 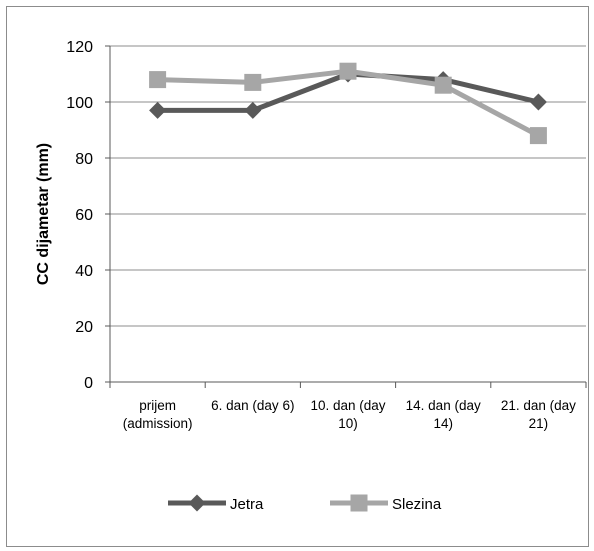 What do you see at coordinates (84, 159) in the screenshot?
I see `y-tick-label: 80` at bounding box center [84, 159].